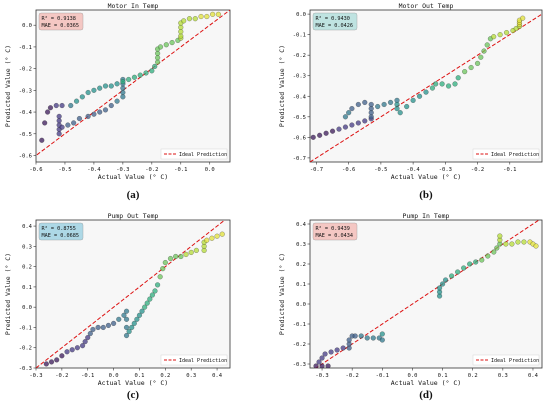  What do you see at coordinates (426, 395) in the screenshot?
I see `panel-label: (d)` at bounding box center [426, 395].